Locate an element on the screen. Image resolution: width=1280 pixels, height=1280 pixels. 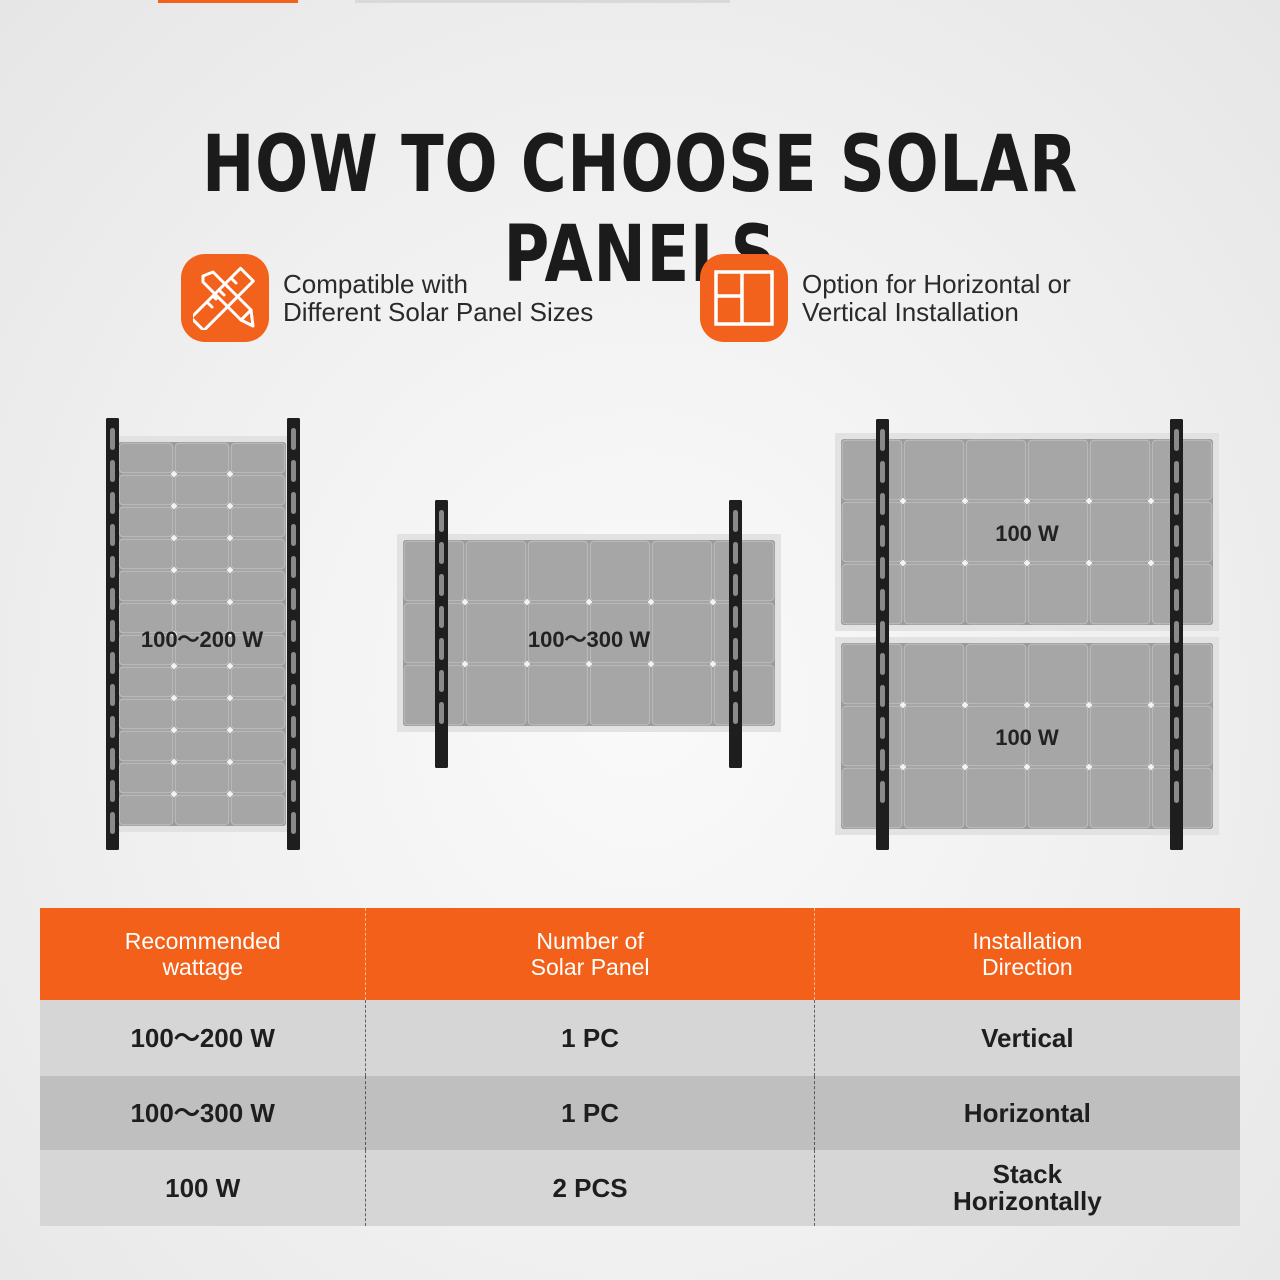
table-row: 100～300 W 1 PC Horizontal is located at coordinates (640, 1113).